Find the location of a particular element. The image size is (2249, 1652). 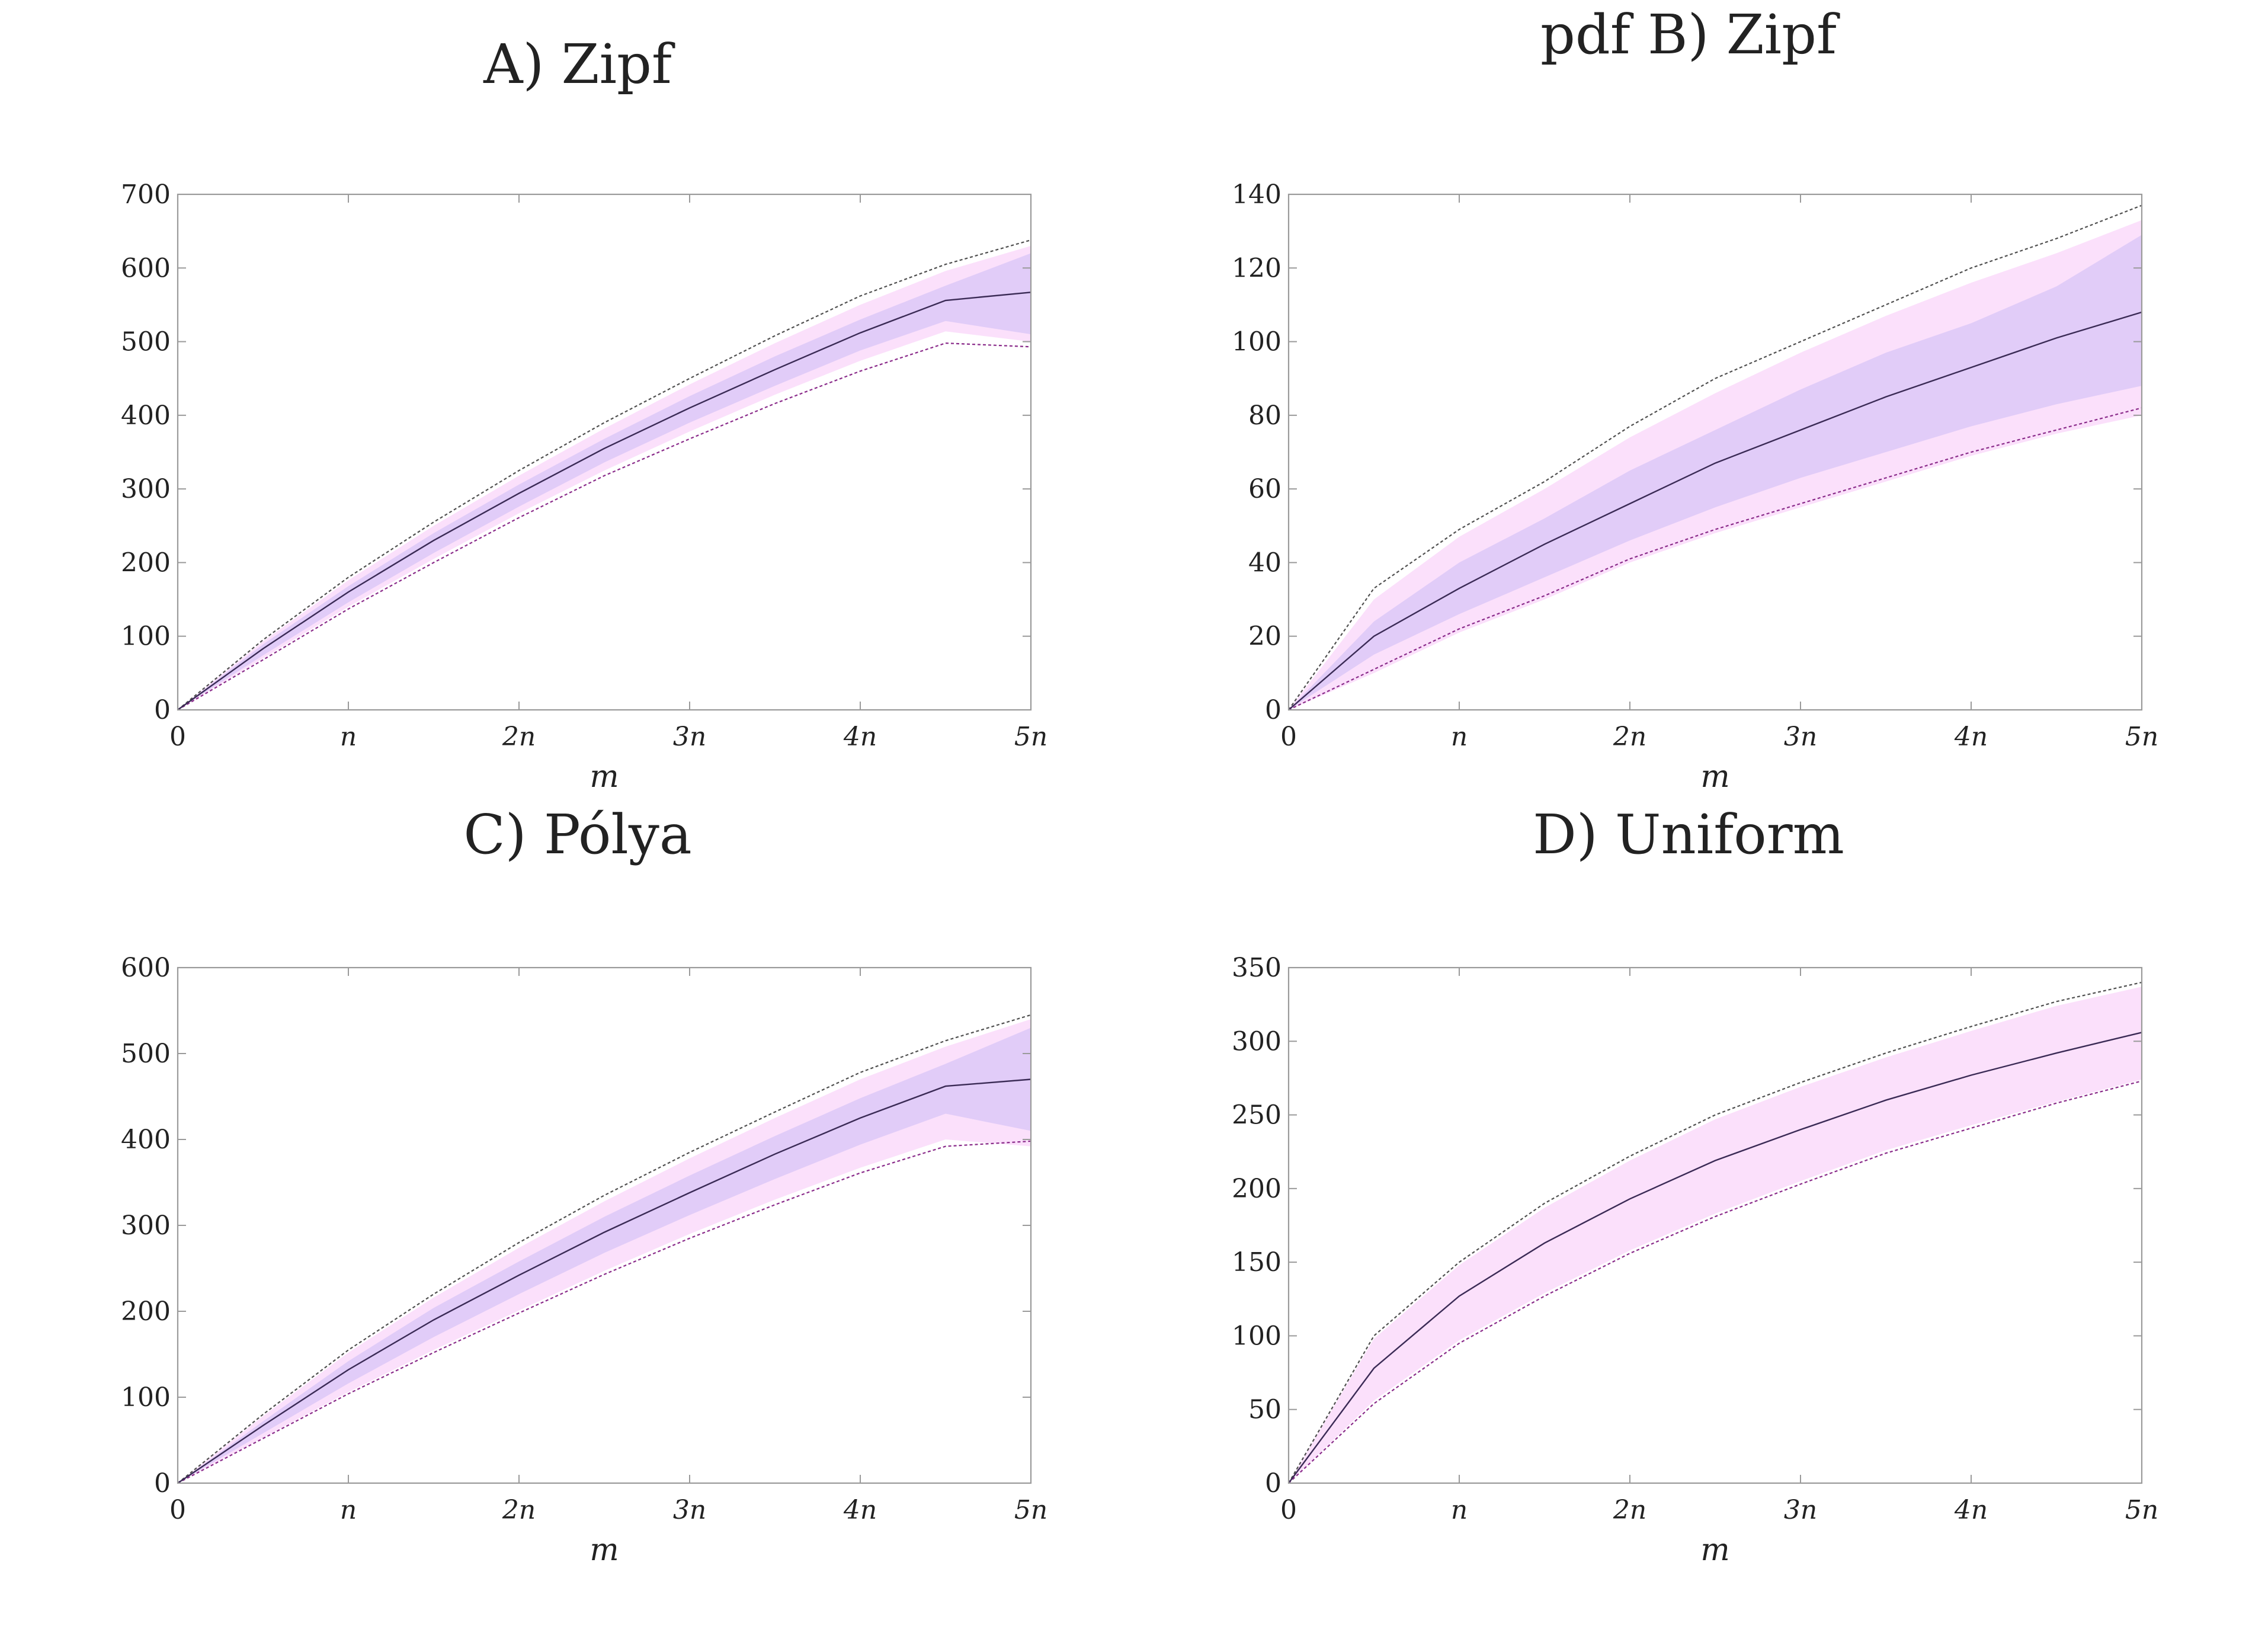

y-tick-label: 150 is located at coordinates (1257, 1262).